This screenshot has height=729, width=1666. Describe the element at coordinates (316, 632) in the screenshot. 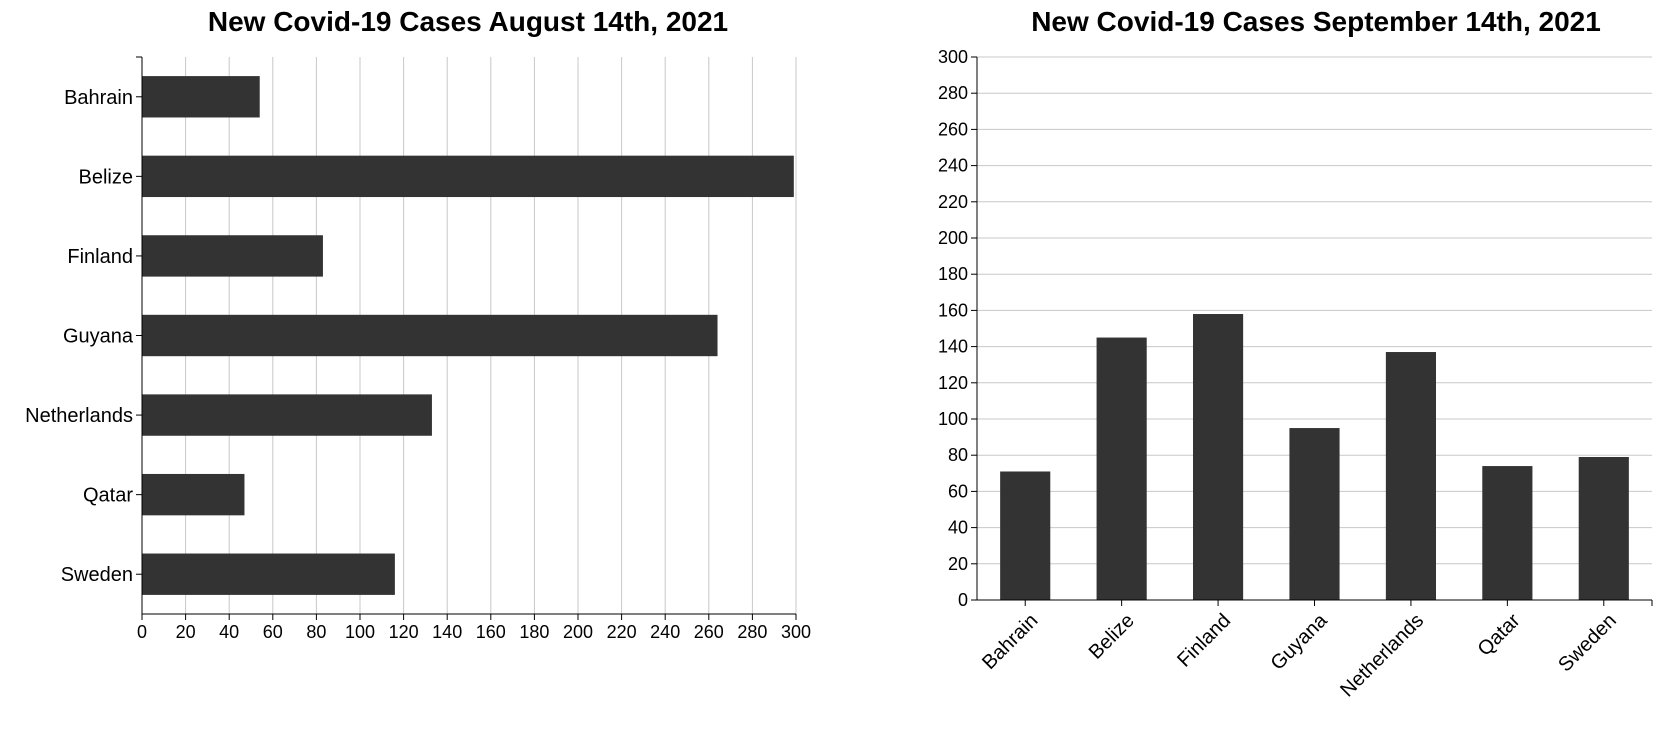

I see `x-tick-label: 80` at that location.